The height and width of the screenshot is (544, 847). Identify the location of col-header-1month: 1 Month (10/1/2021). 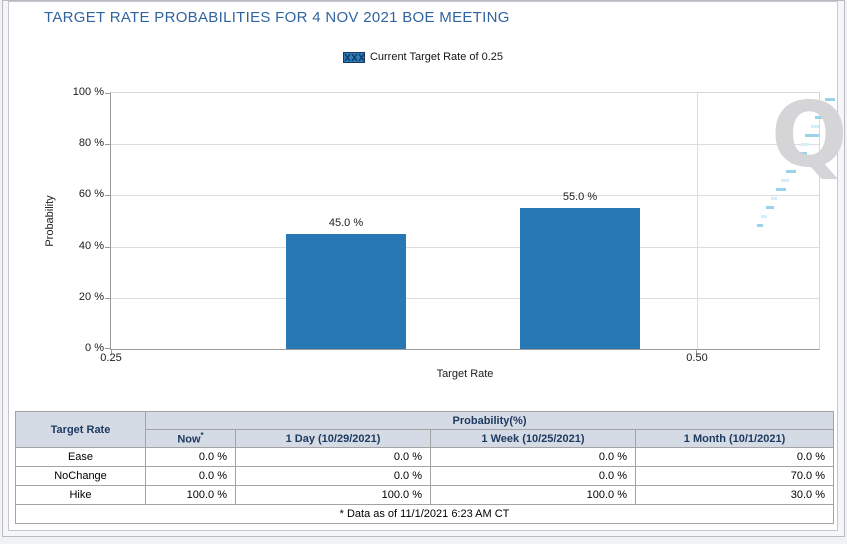
(734, 438).